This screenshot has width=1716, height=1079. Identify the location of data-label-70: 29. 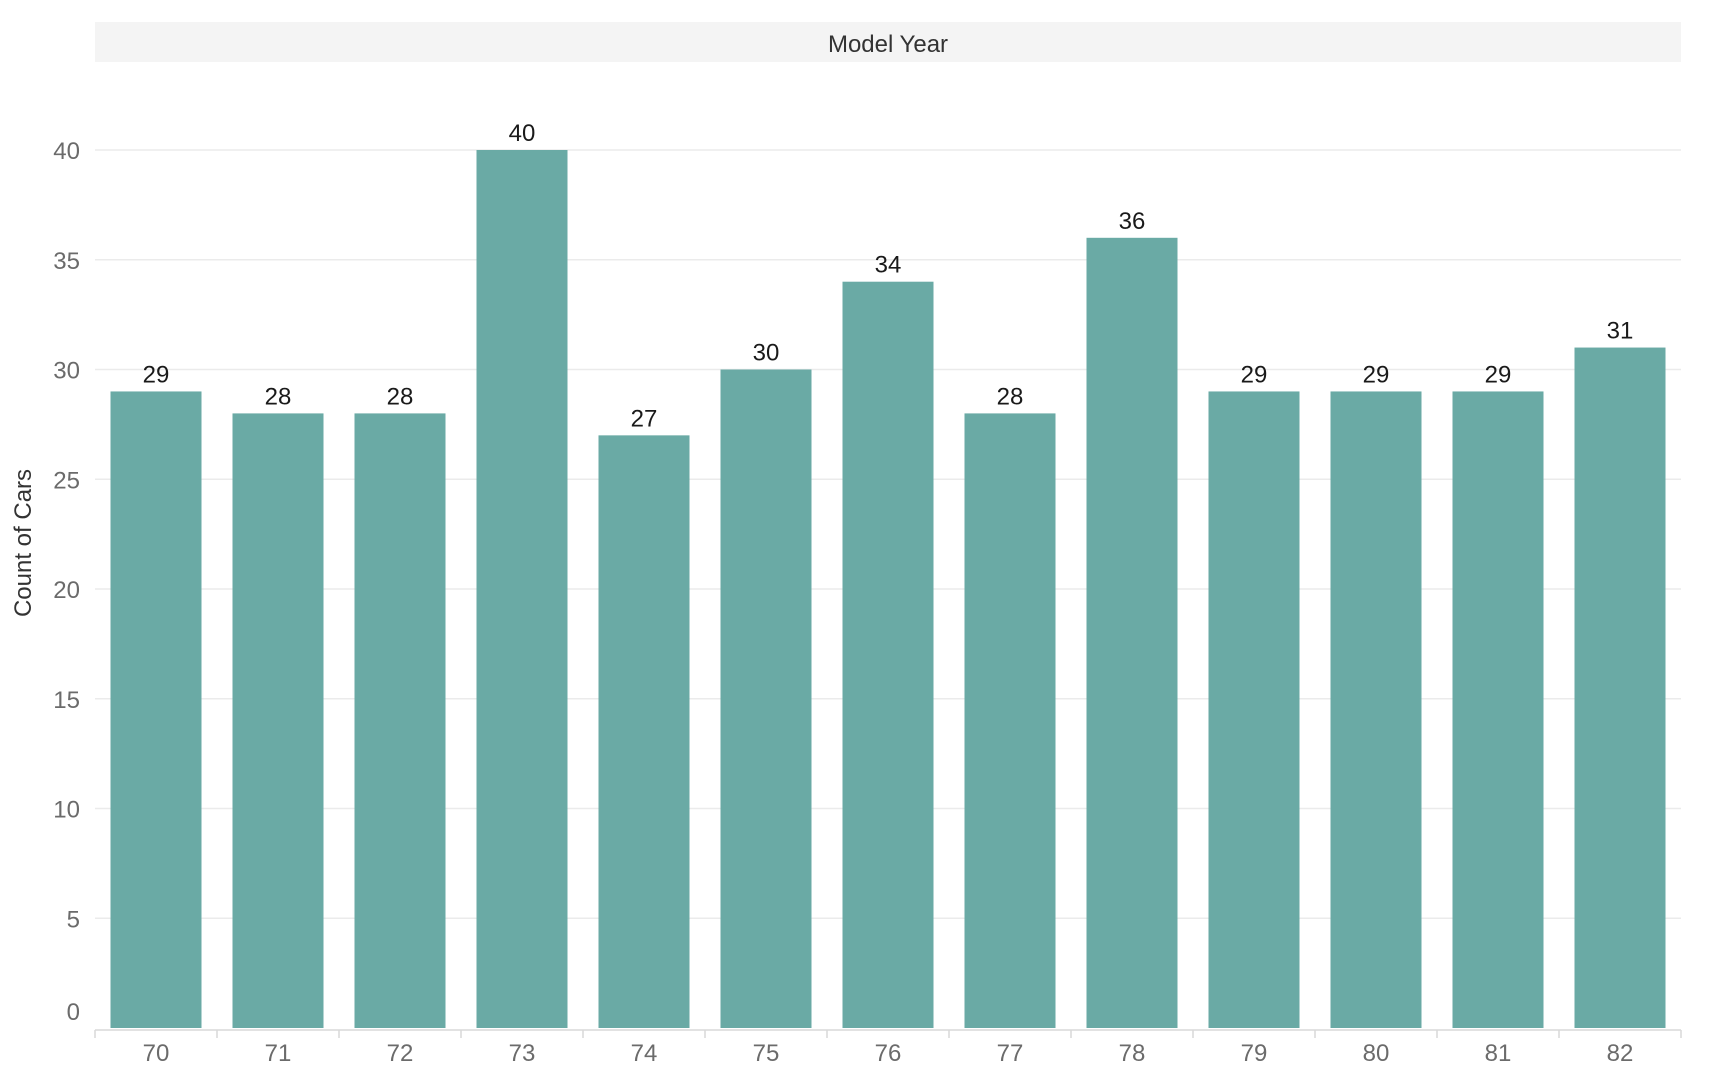
(156, 374).